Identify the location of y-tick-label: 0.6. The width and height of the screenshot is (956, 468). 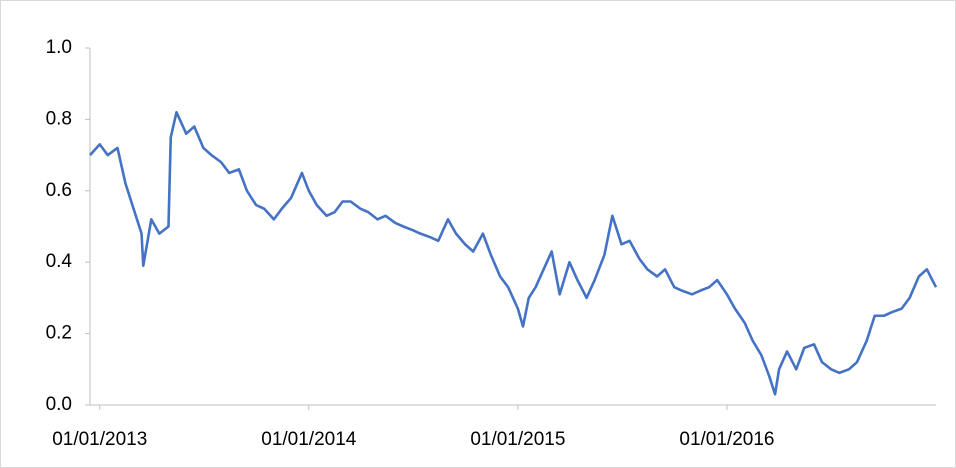
(59, 190).